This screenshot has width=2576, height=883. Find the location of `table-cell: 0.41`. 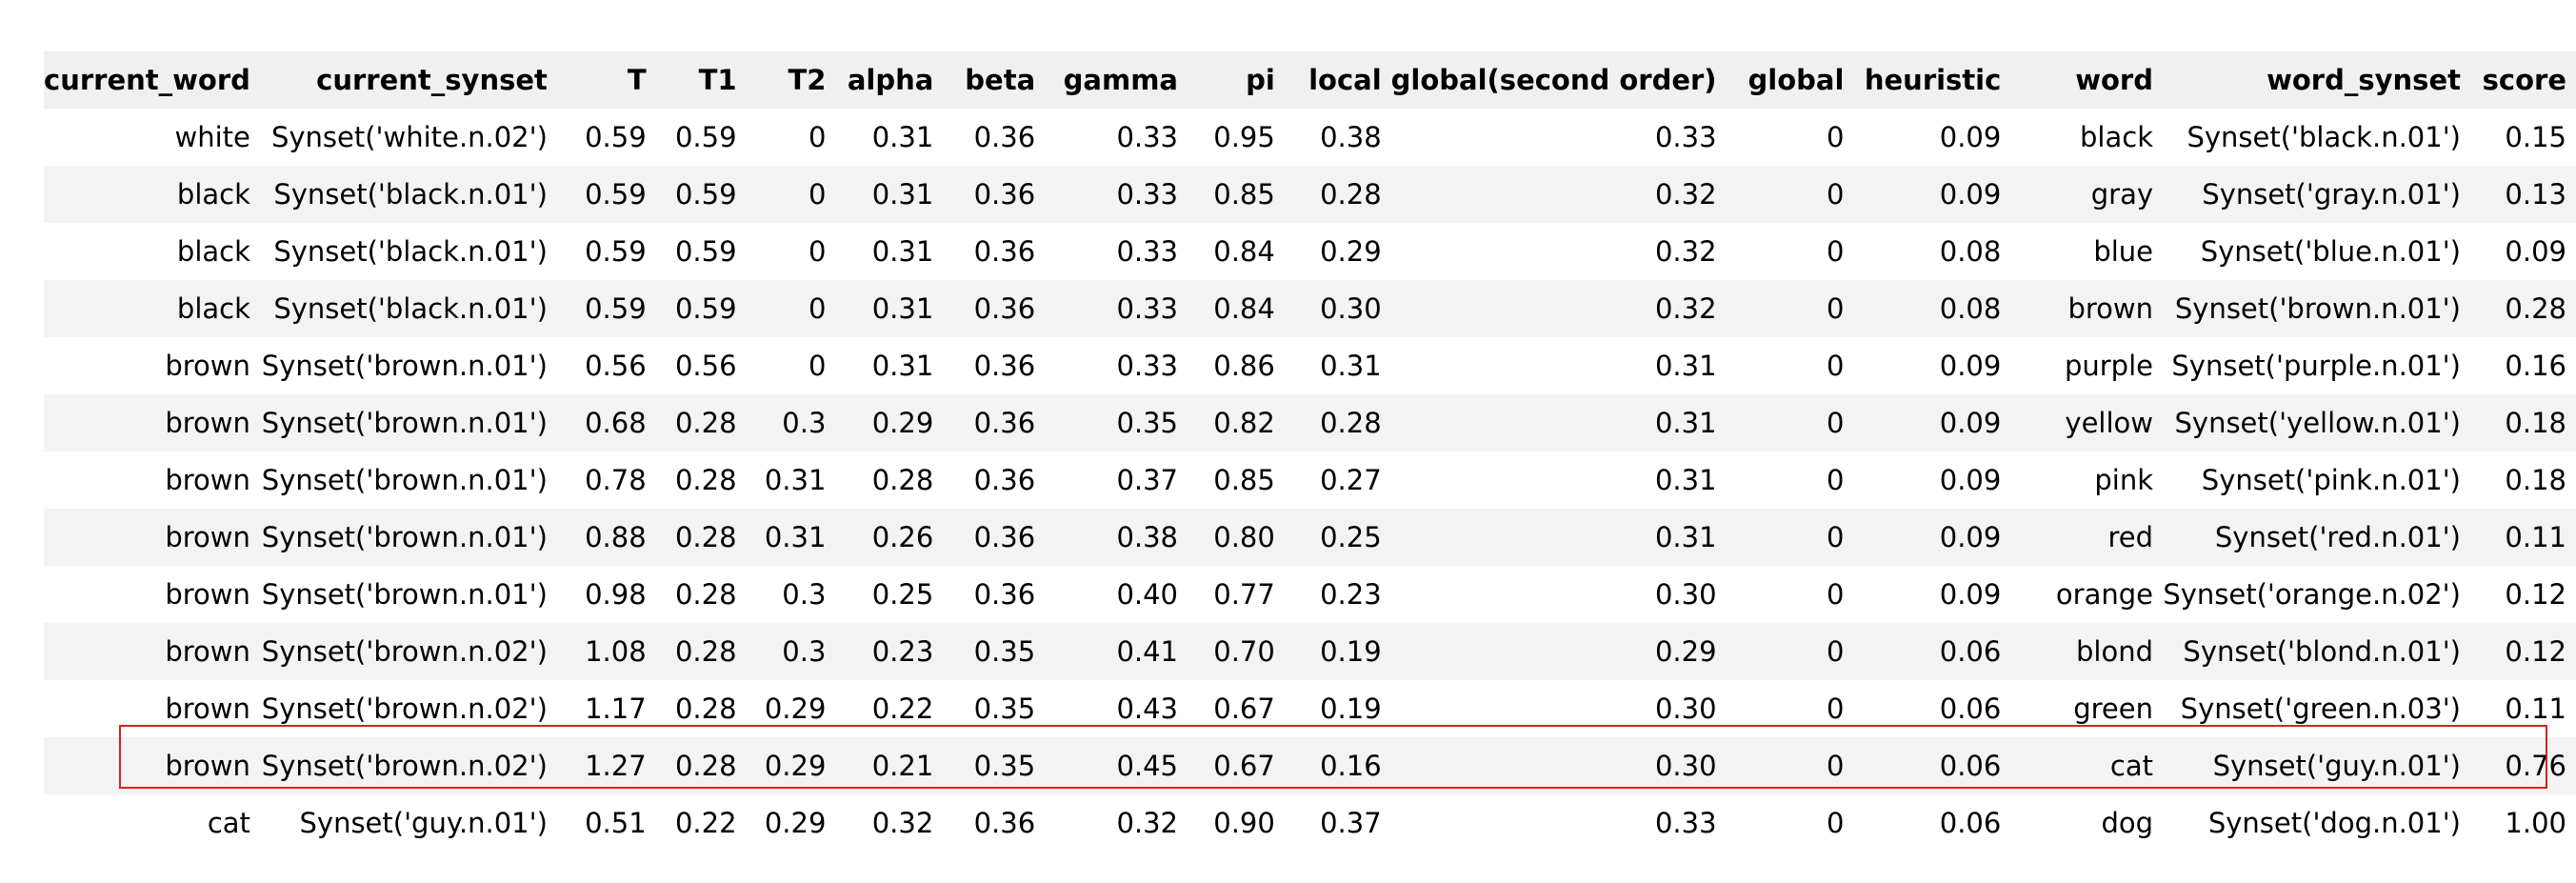

table-cell: 0.41 is located at coordinates (1147, 651).